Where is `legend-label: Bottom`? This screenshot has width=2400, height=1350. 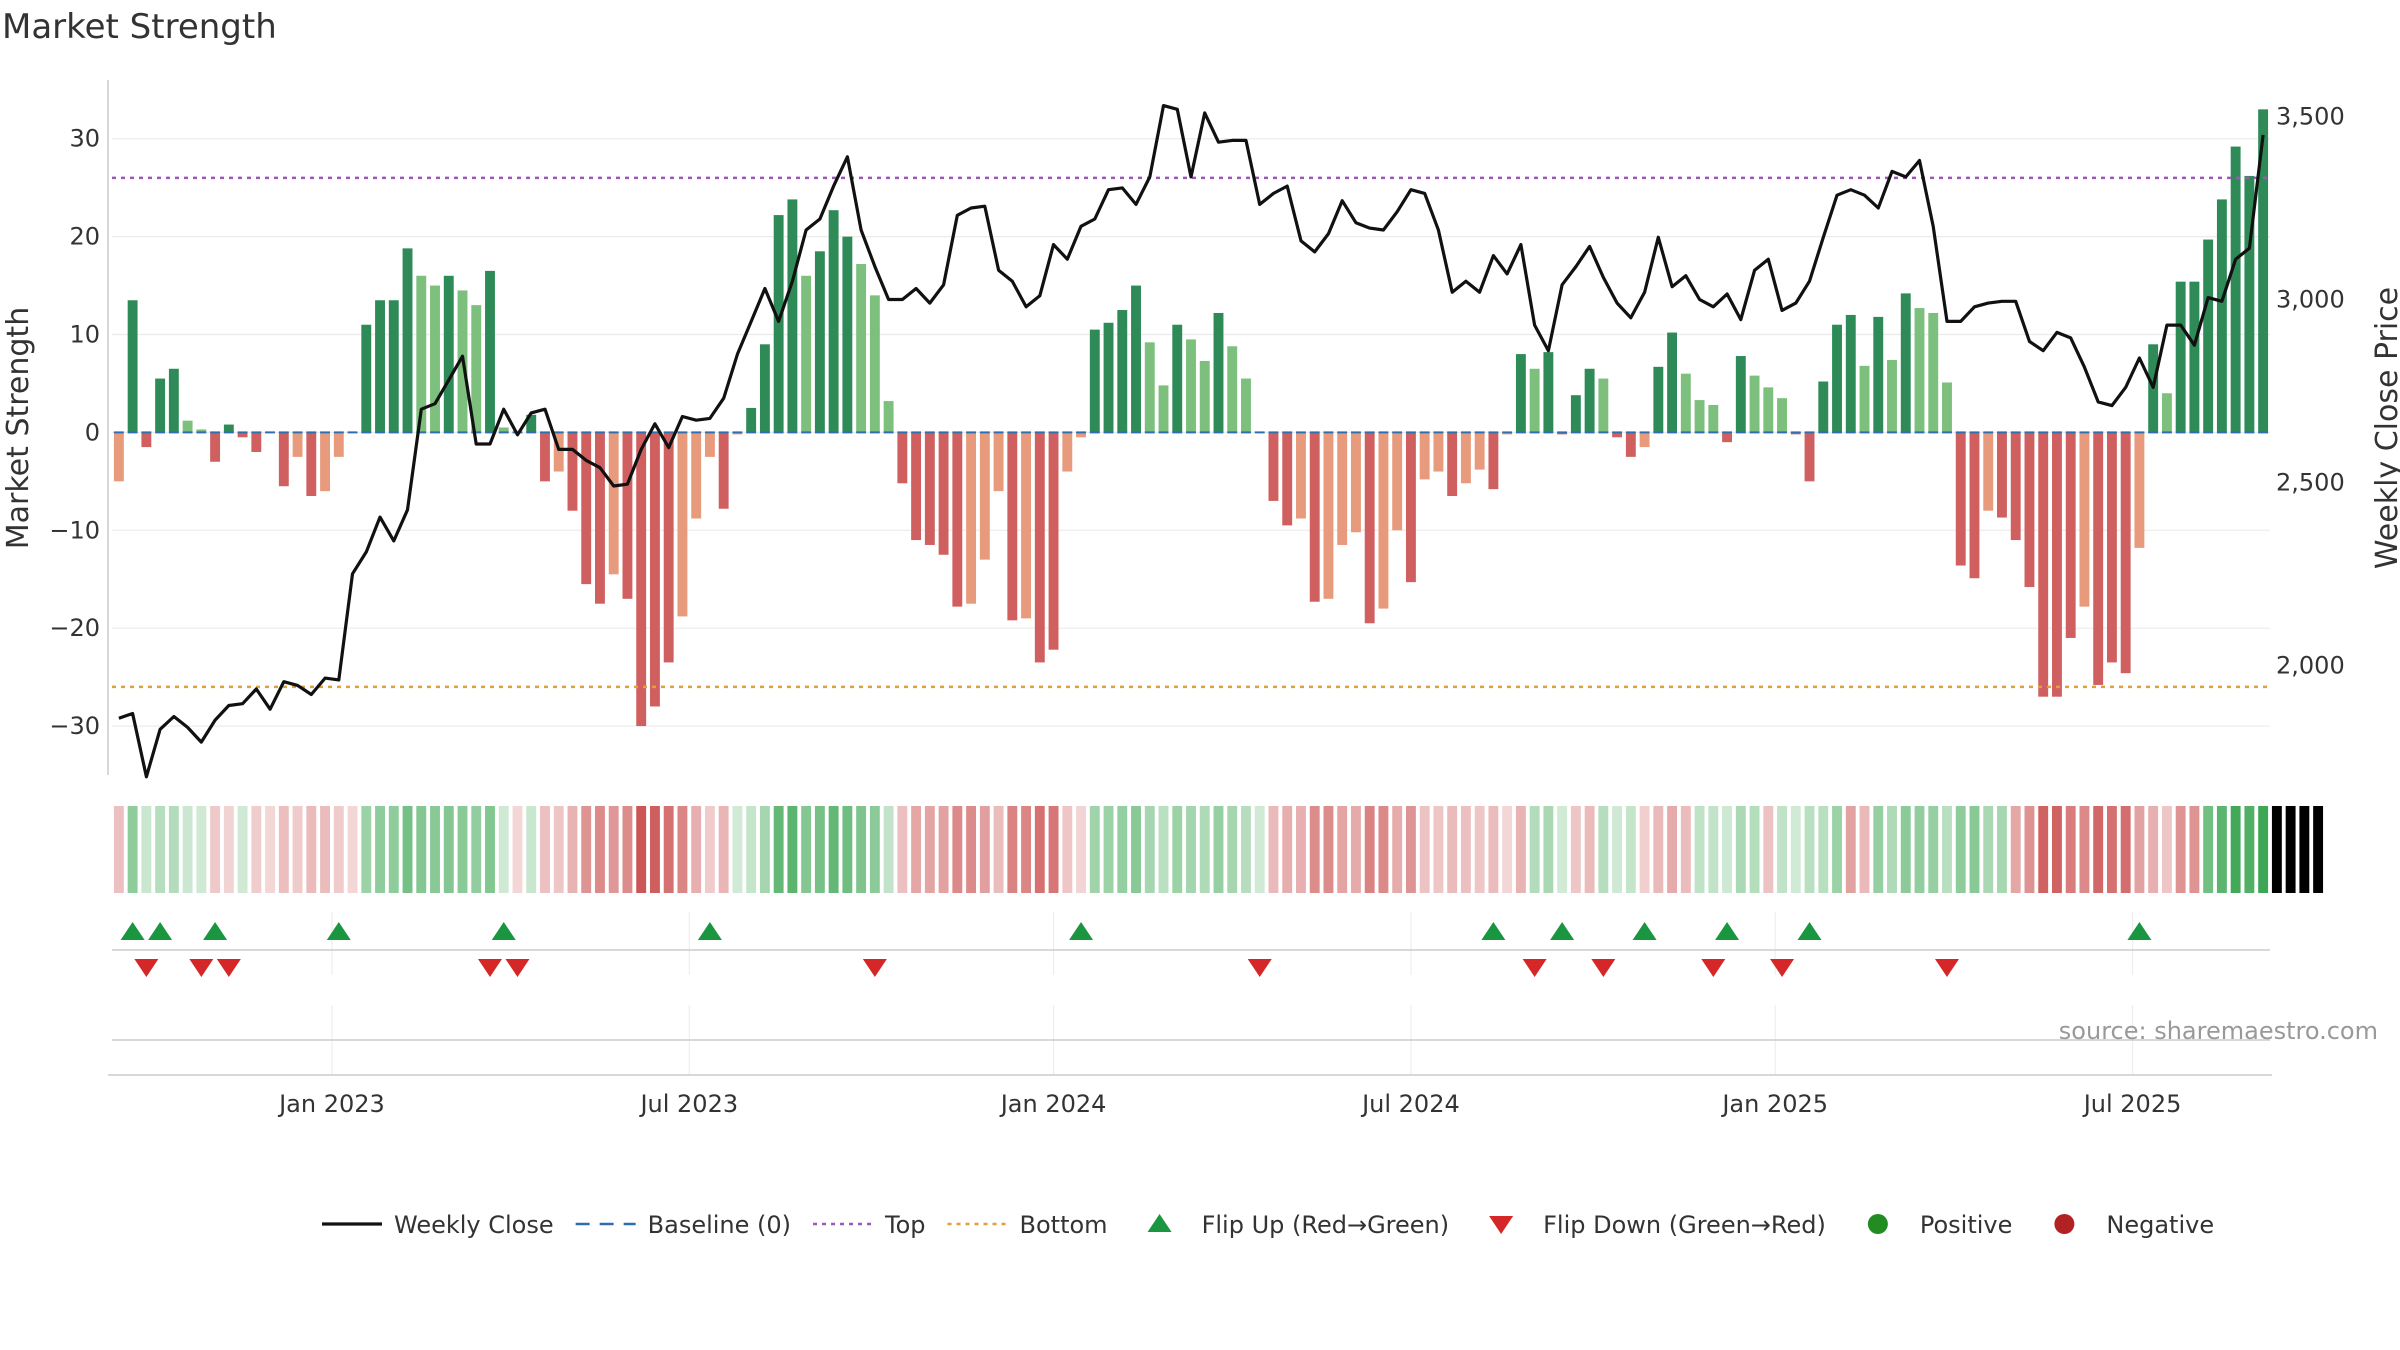 legend-label: Bottom is located at coordinates (1064, 1225).